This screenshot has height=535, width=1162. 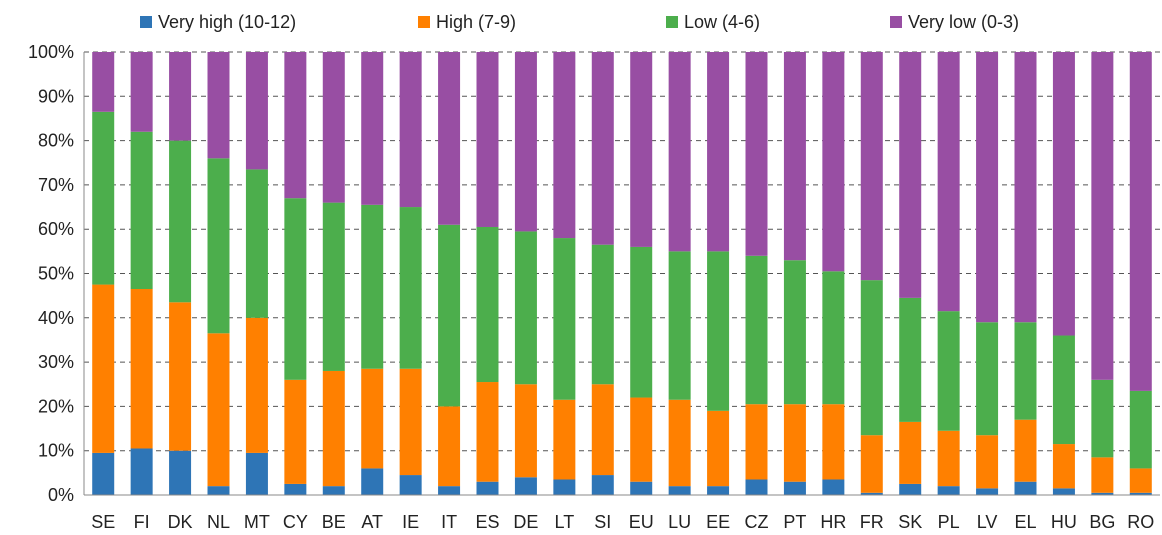 I want to click on x-tick-label: IE, so click(x=410, y=522).